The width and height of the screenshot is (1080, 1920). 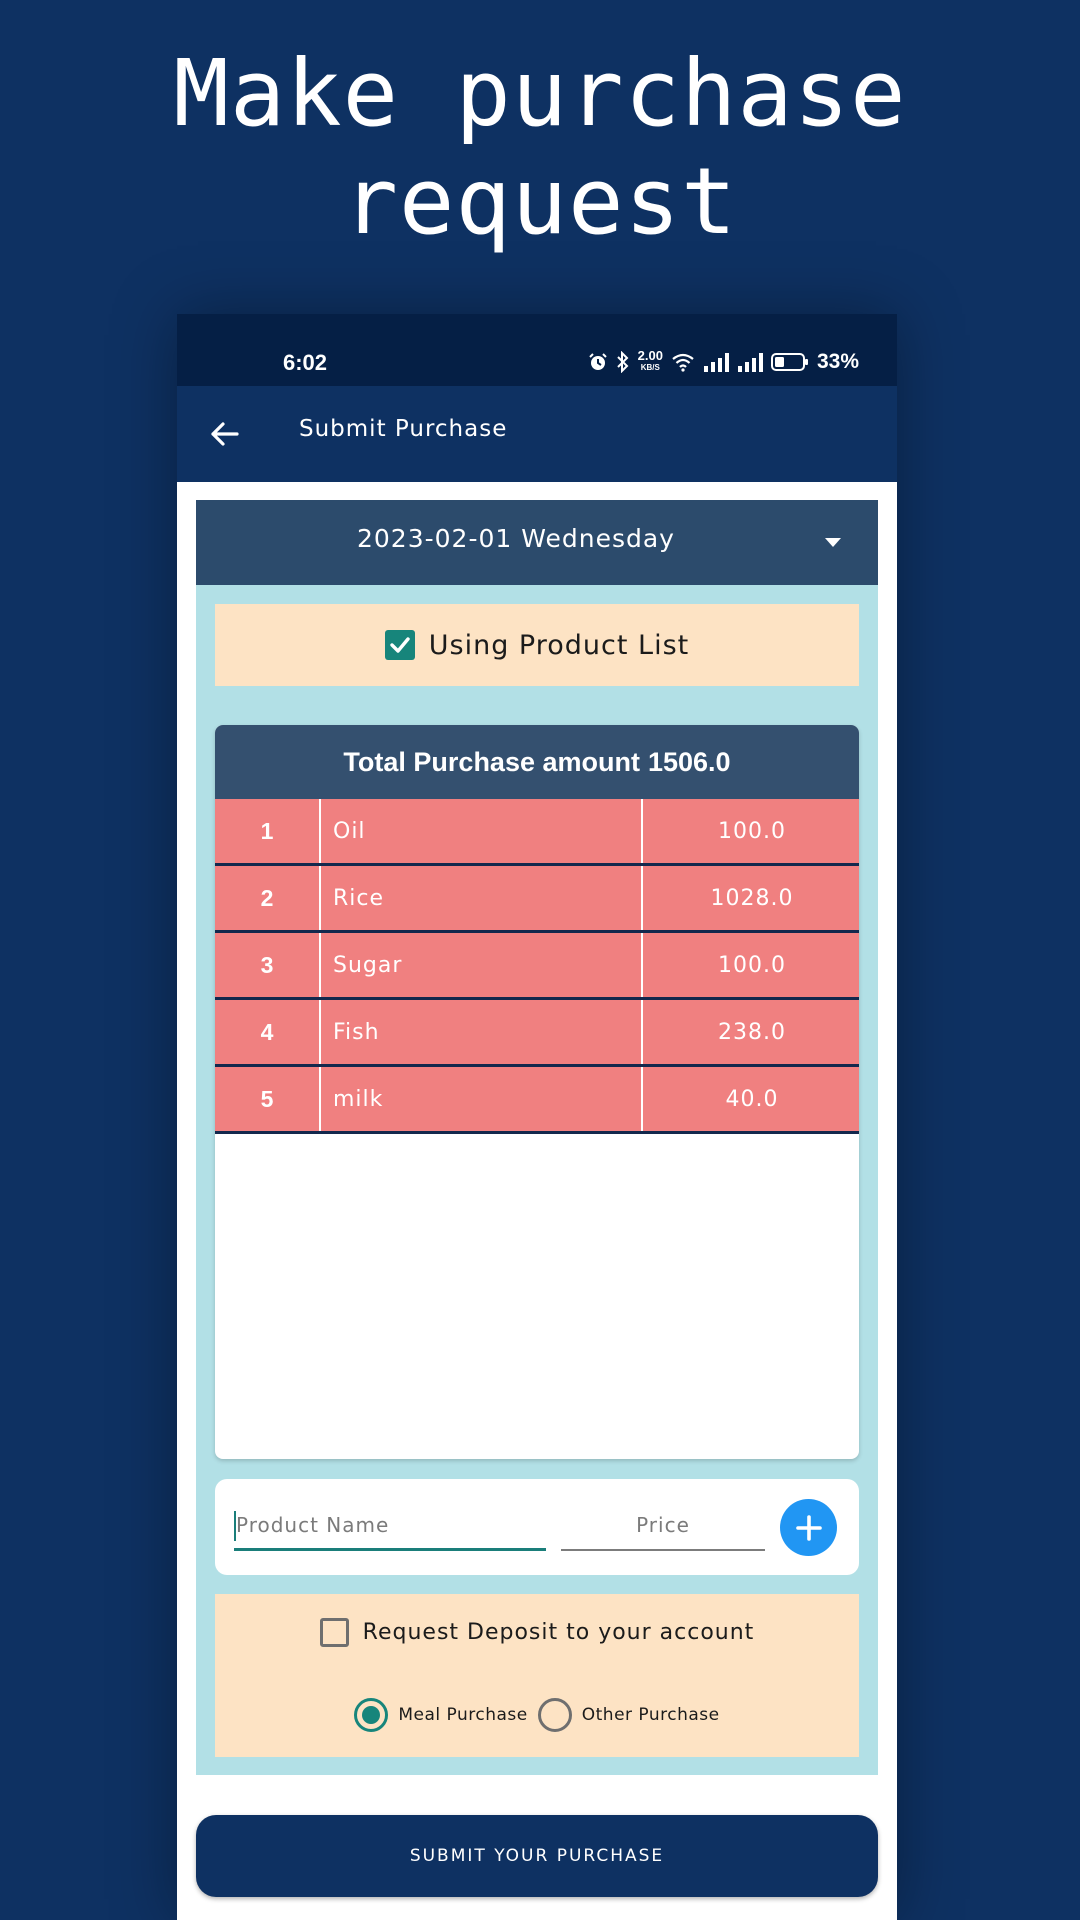 I want to click on product-name: Oil, so click(x=483, y=831).